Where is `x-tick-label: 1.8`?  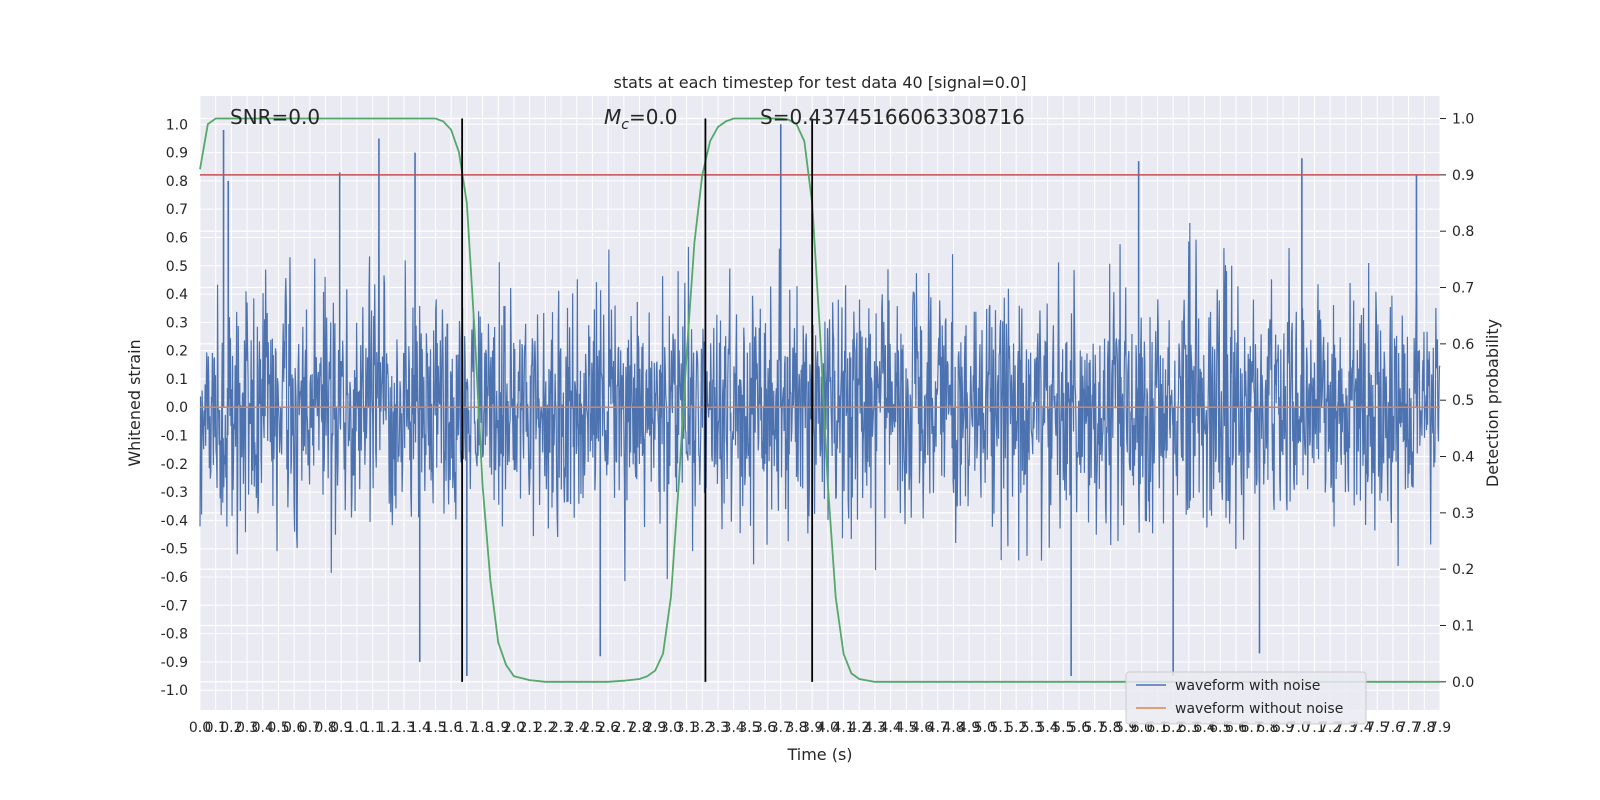
x-tick-label: 1.8 is located at coordinates (482, 728).